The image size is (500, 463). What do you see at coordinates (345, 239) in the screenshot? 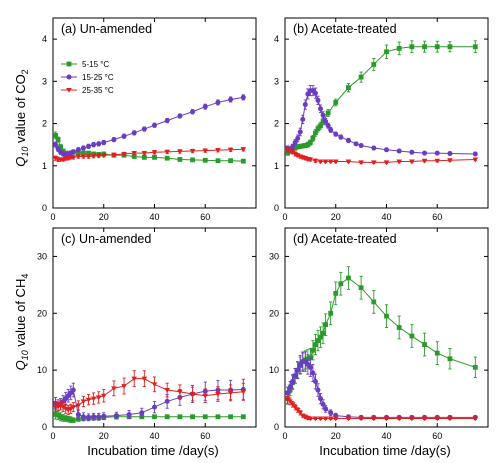
I see `panel-title: (d) Acetate-treated` at bounding box center [345, 239].